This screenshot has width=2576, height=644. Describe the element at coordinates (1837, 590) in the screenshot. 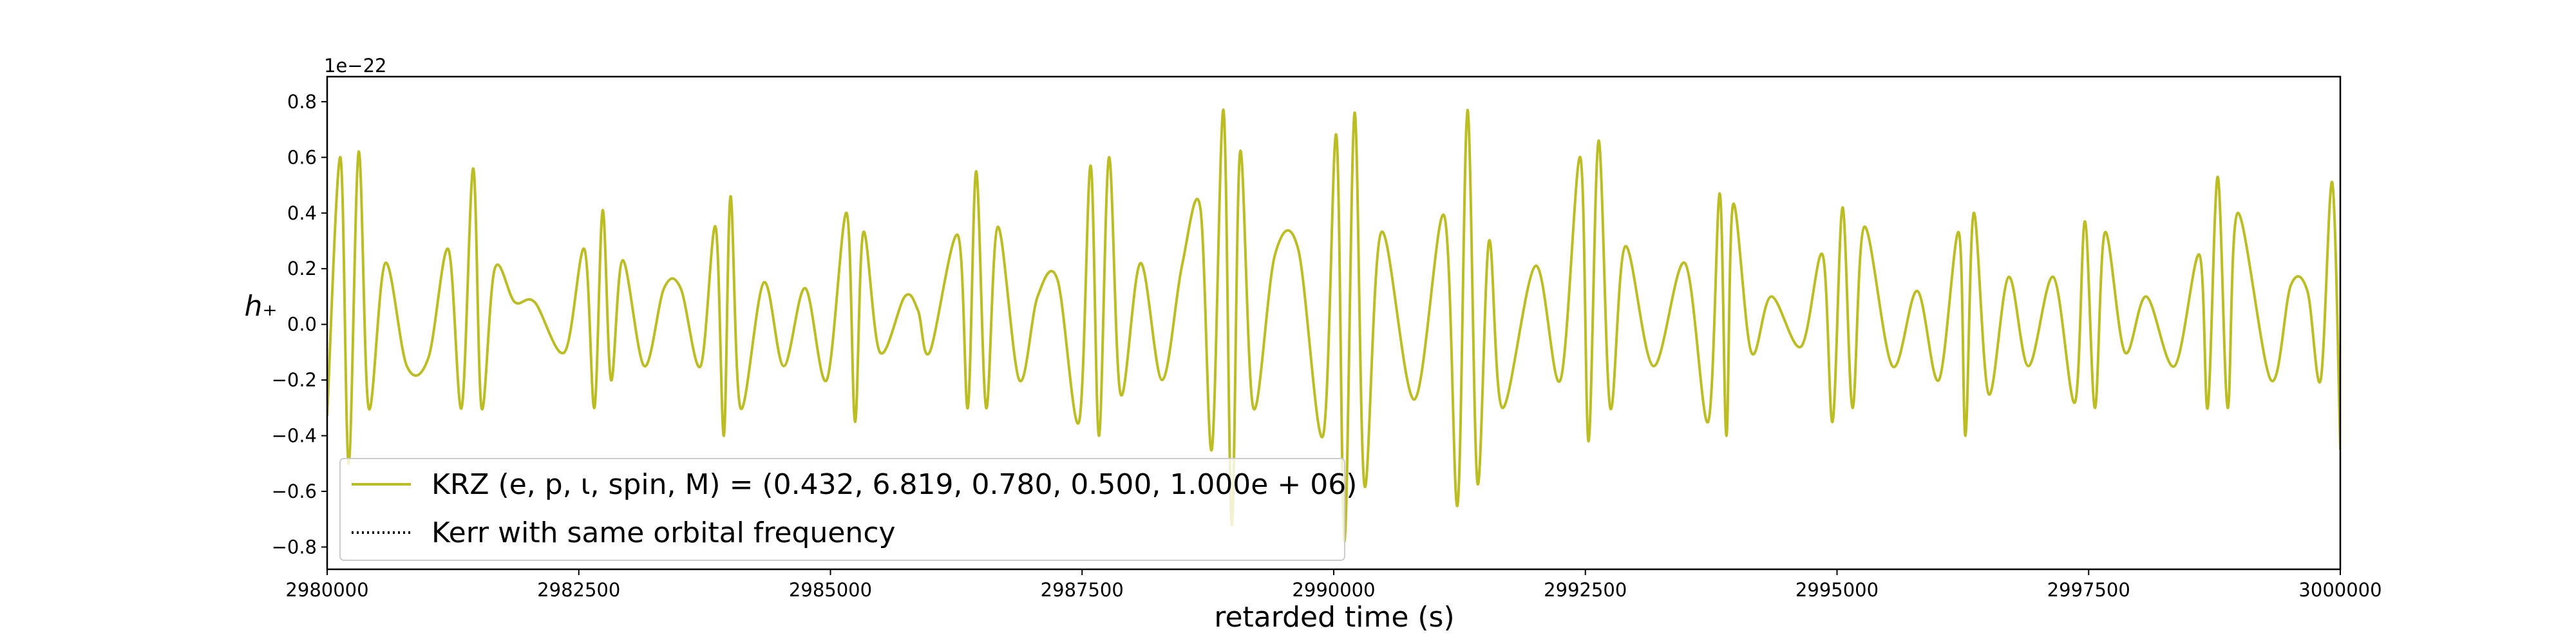

I see `x-tick-label: 2995000` at that location.